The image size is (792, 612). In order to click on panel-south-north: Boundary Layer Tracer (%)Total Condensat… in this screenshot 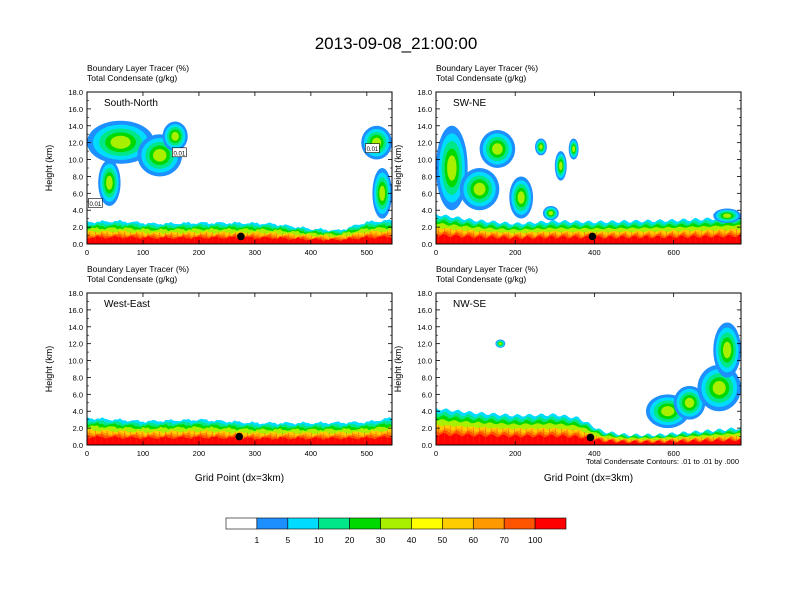, I will do `click(218, 160)`.